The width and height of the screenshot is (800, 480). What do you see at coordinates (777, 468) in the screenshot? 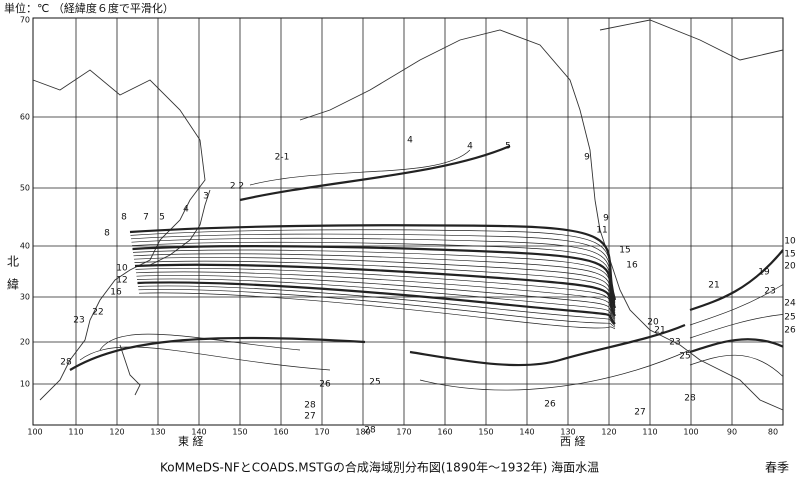
I see `caption-season: 春季` at bounding box center [777, 468].